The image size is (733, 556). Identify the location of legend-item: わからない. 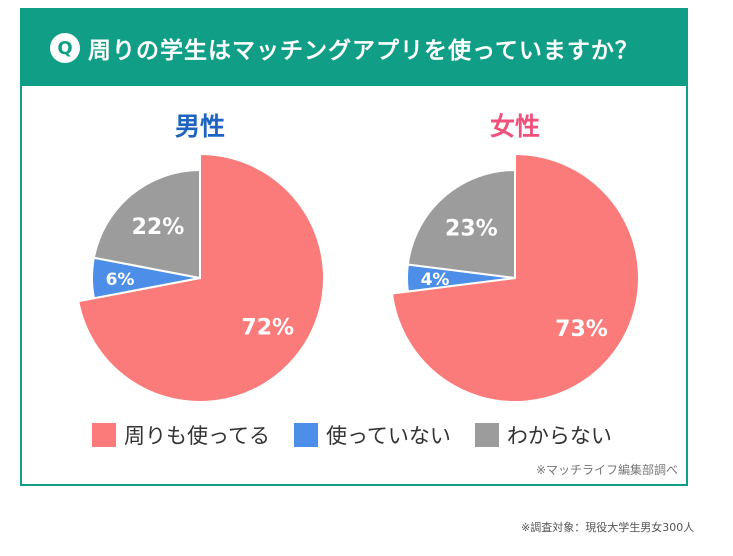
(543, 435).